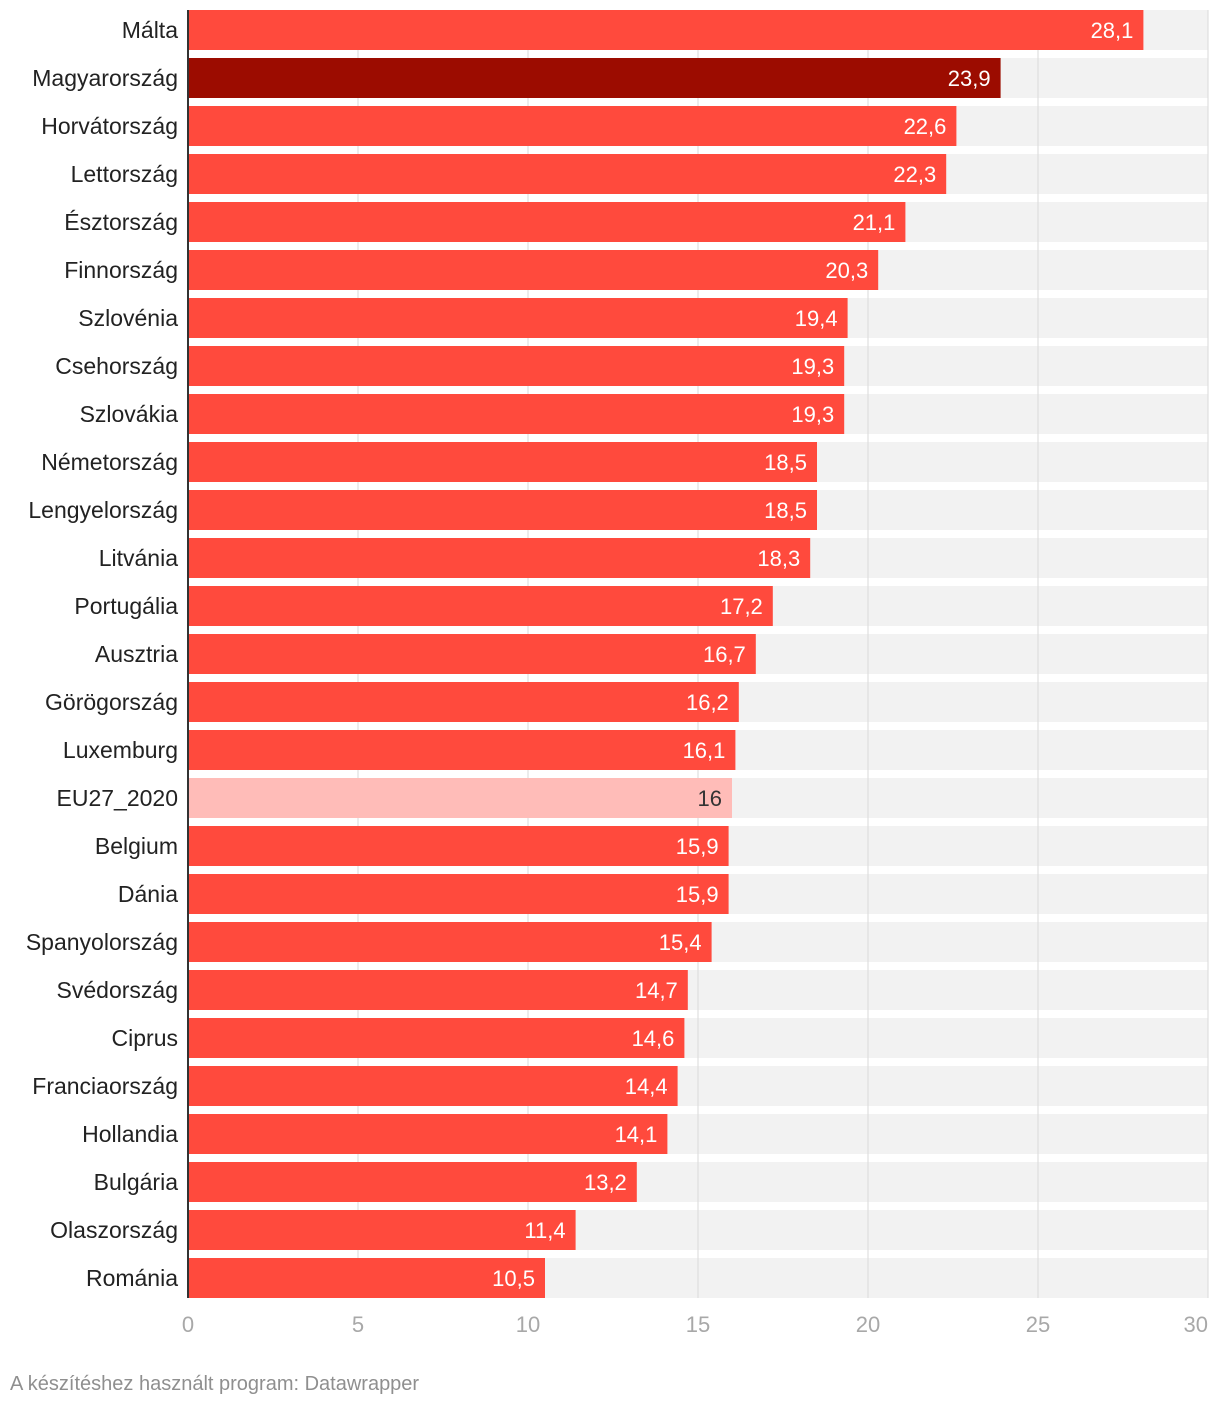  I want to click on category-label-bulgaria: Bulgária, so click(136, 1182).